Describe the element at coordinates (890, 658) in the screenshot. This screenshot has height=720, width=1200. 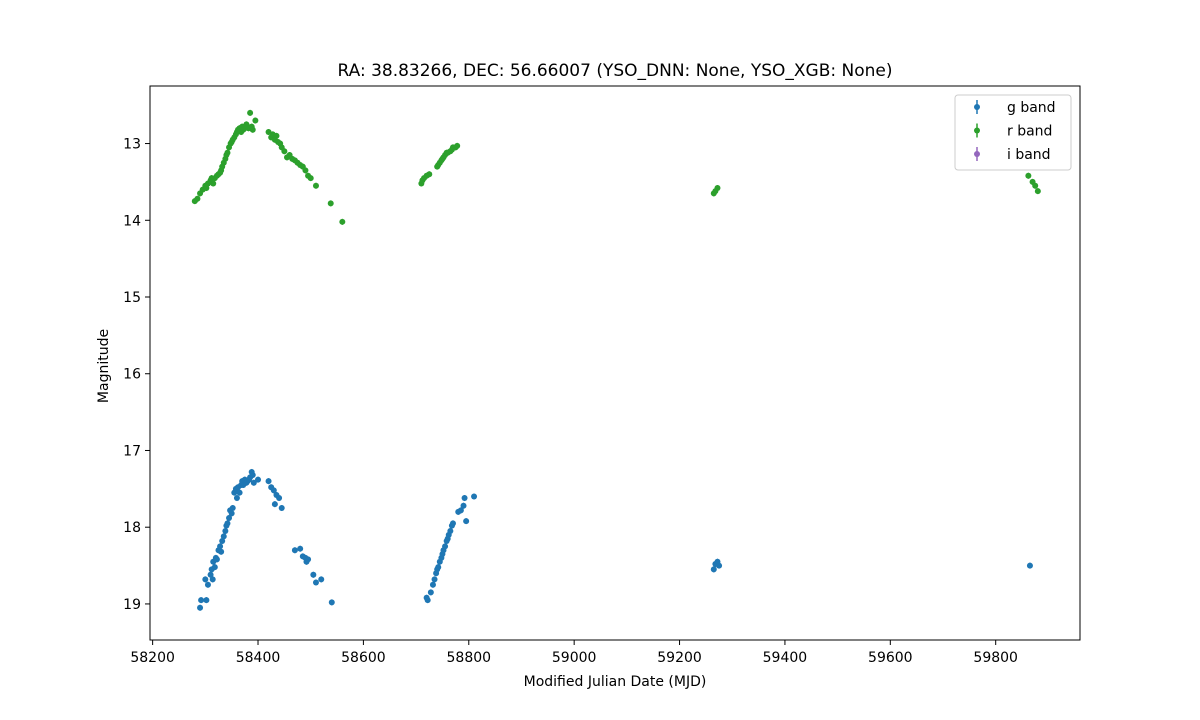
I see `x-tick-label: 59600` at that location.